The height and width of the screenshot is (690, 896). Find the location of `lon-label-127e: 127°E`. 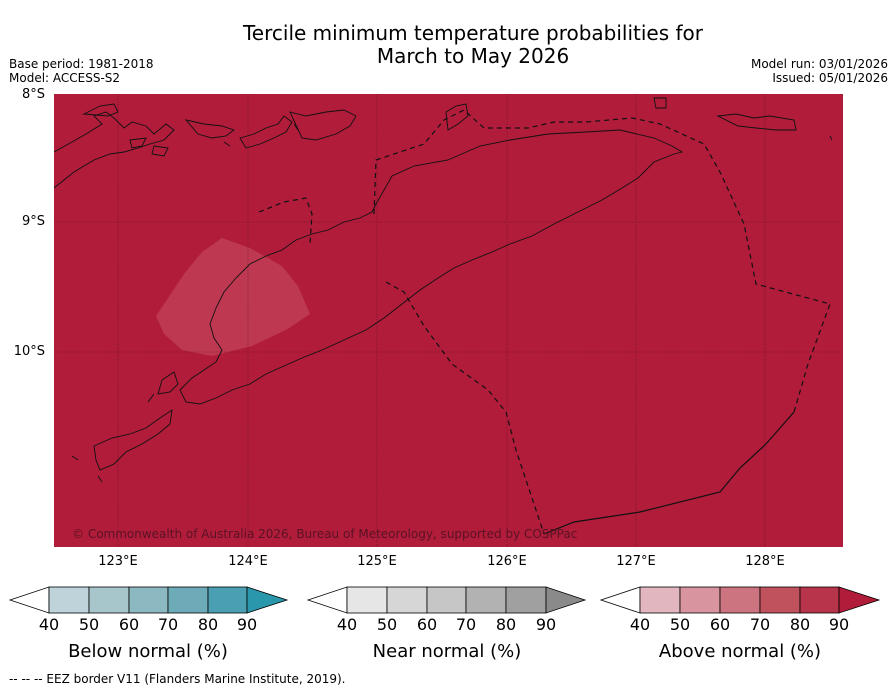

lon-label-127e: 127°E is located at coordinates (636, 561).